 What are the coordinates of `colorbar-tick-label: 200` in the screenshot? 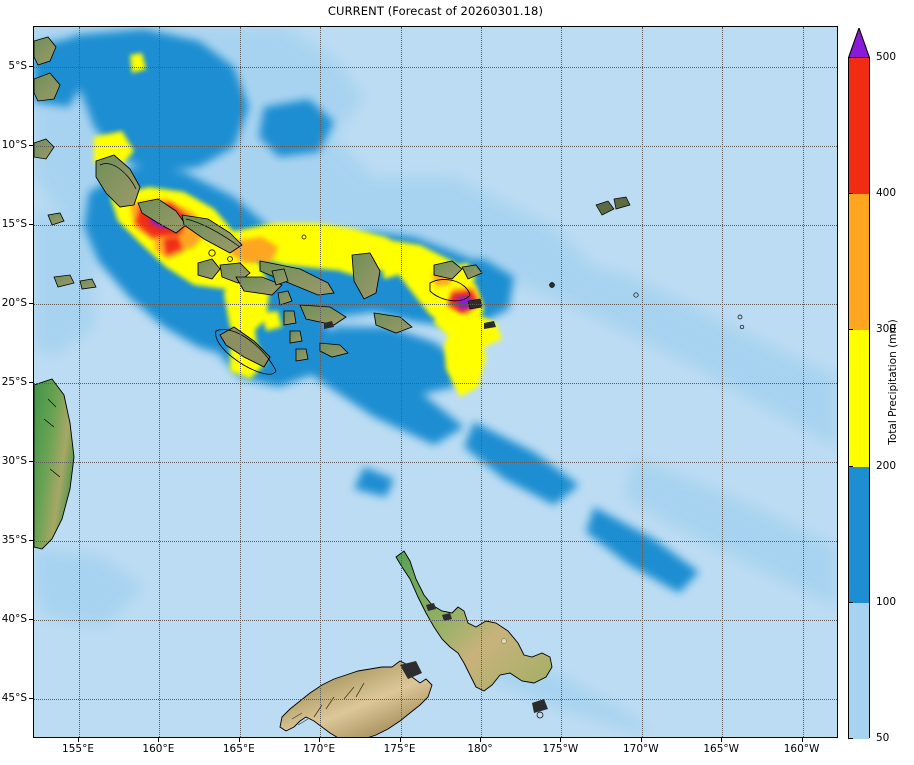 It's located at (886, 466).